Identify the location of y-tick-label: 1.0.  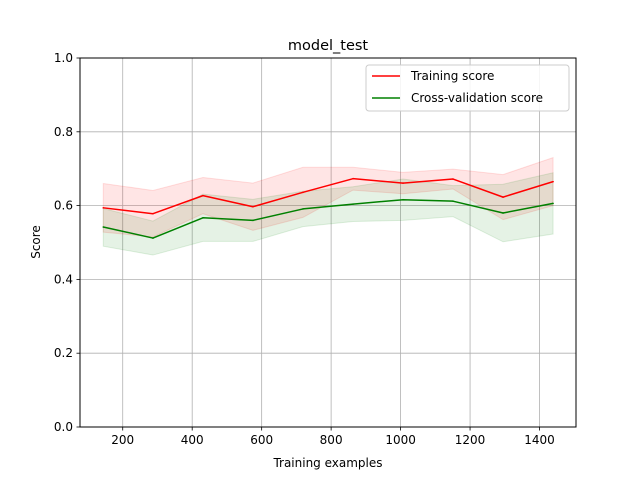
(63, 58).